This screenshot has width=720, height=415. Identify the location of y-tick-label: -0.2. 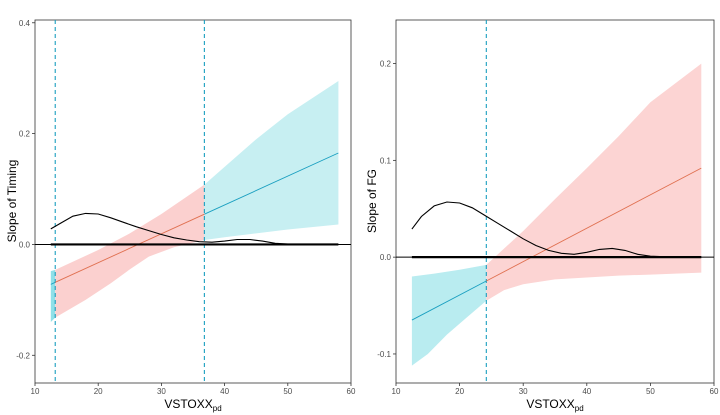
(23, 355).